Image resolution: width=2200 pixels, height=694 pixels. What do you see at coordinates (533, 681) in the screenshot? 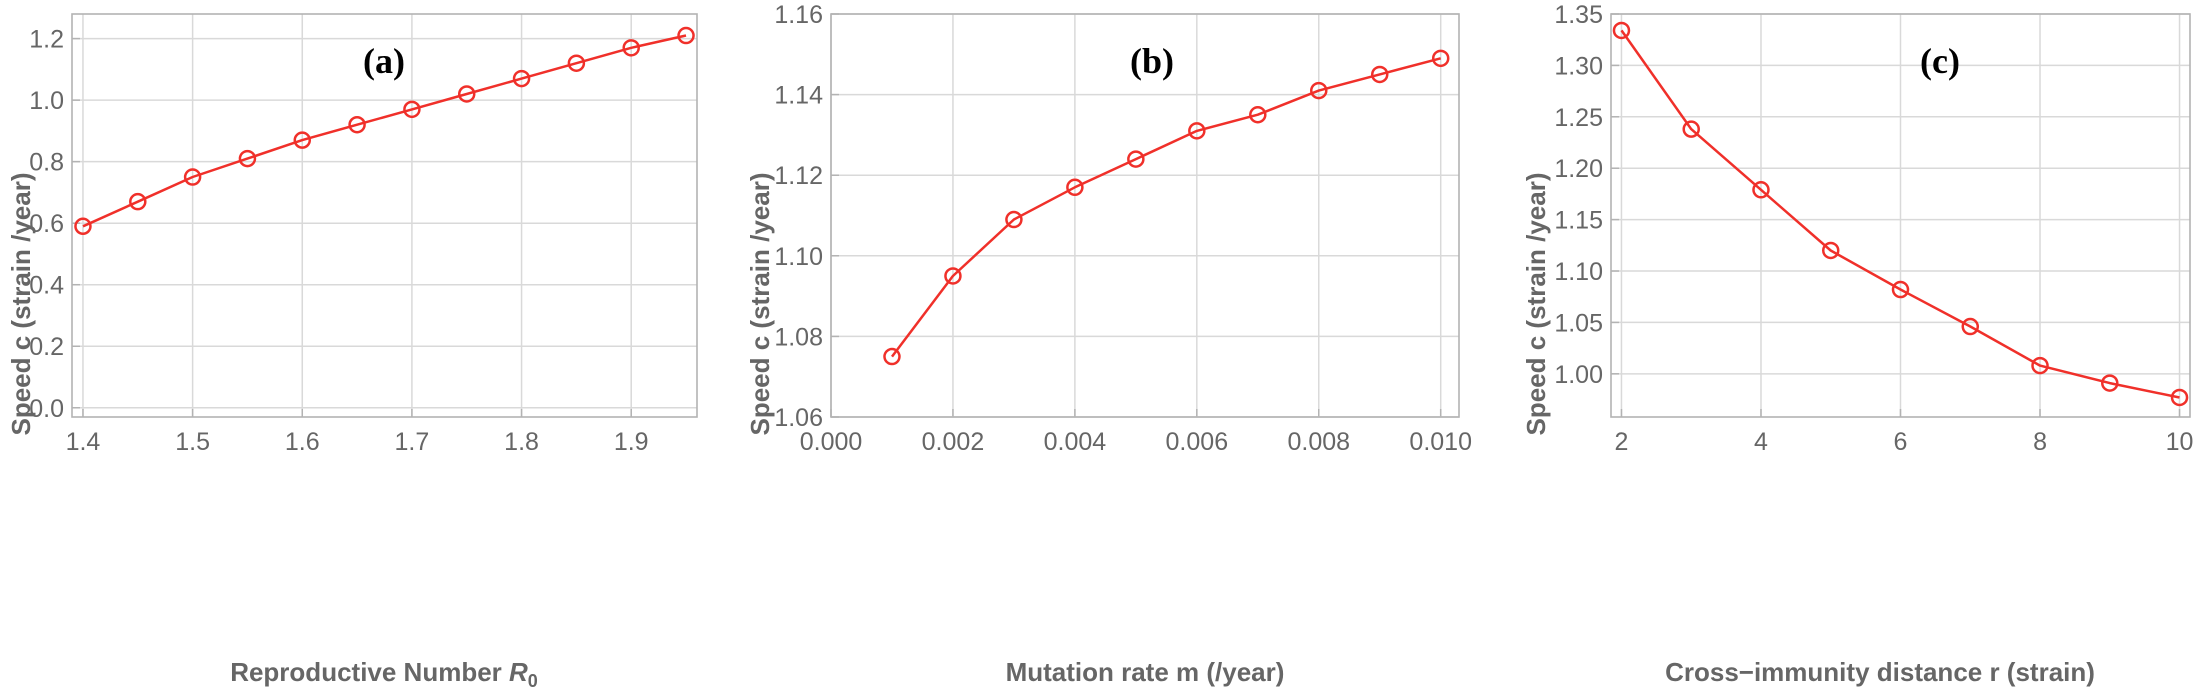
I see `panel-a-x-axis-label-subscript: 0` at bounding box center [533, 681].